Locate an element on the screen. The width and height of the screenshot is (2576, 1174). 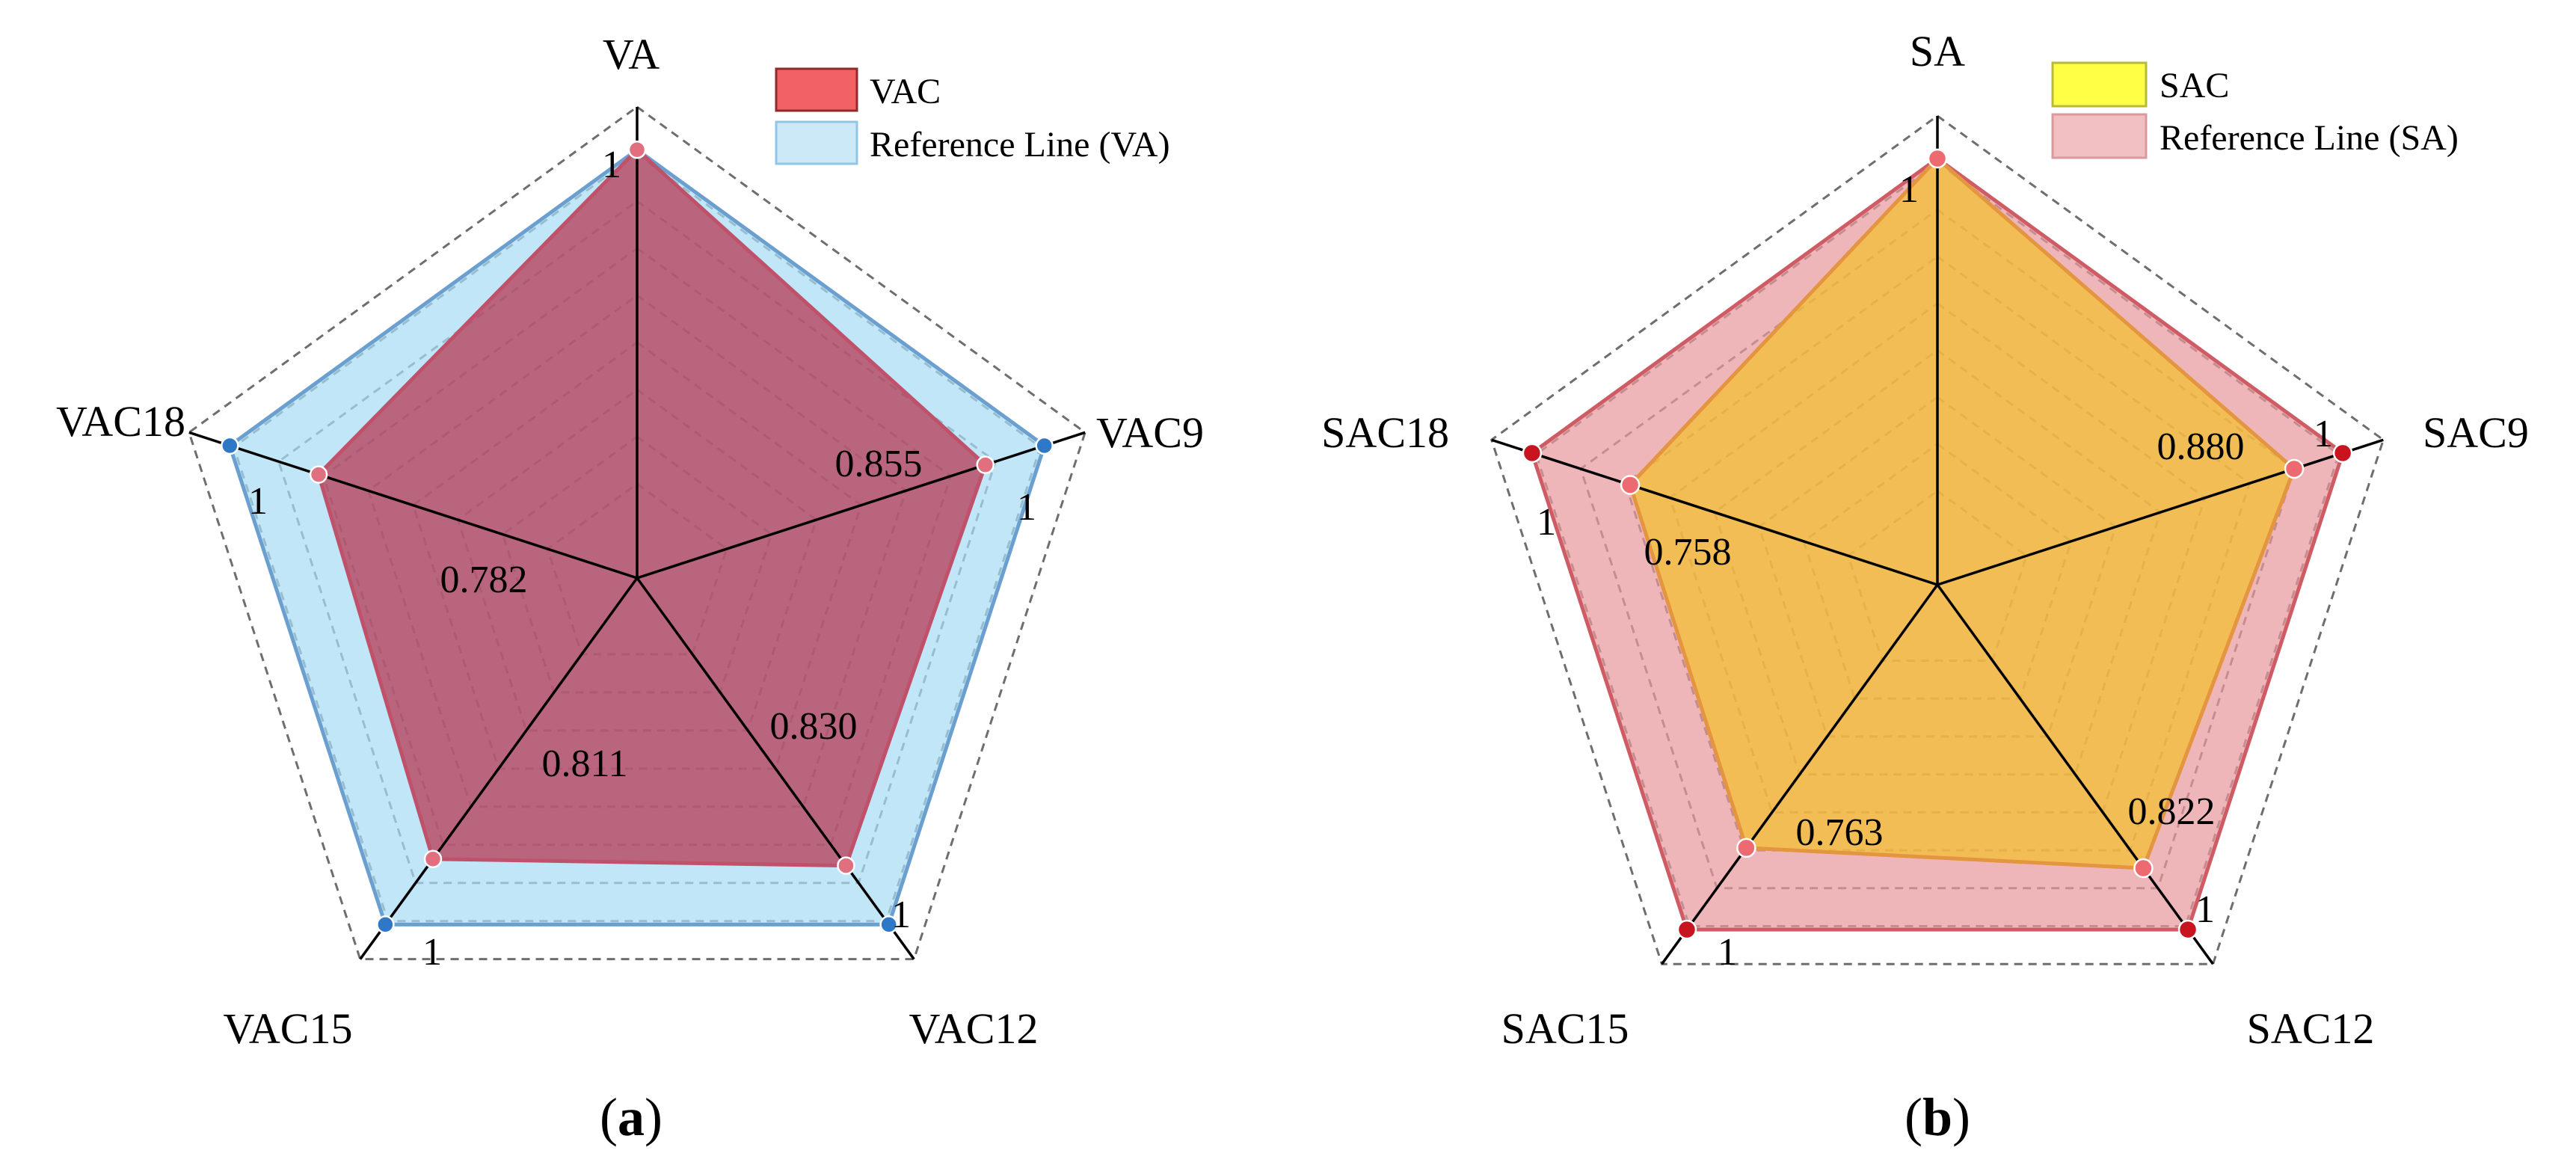
legend-label: VAC is located at coordinates (905, 91).